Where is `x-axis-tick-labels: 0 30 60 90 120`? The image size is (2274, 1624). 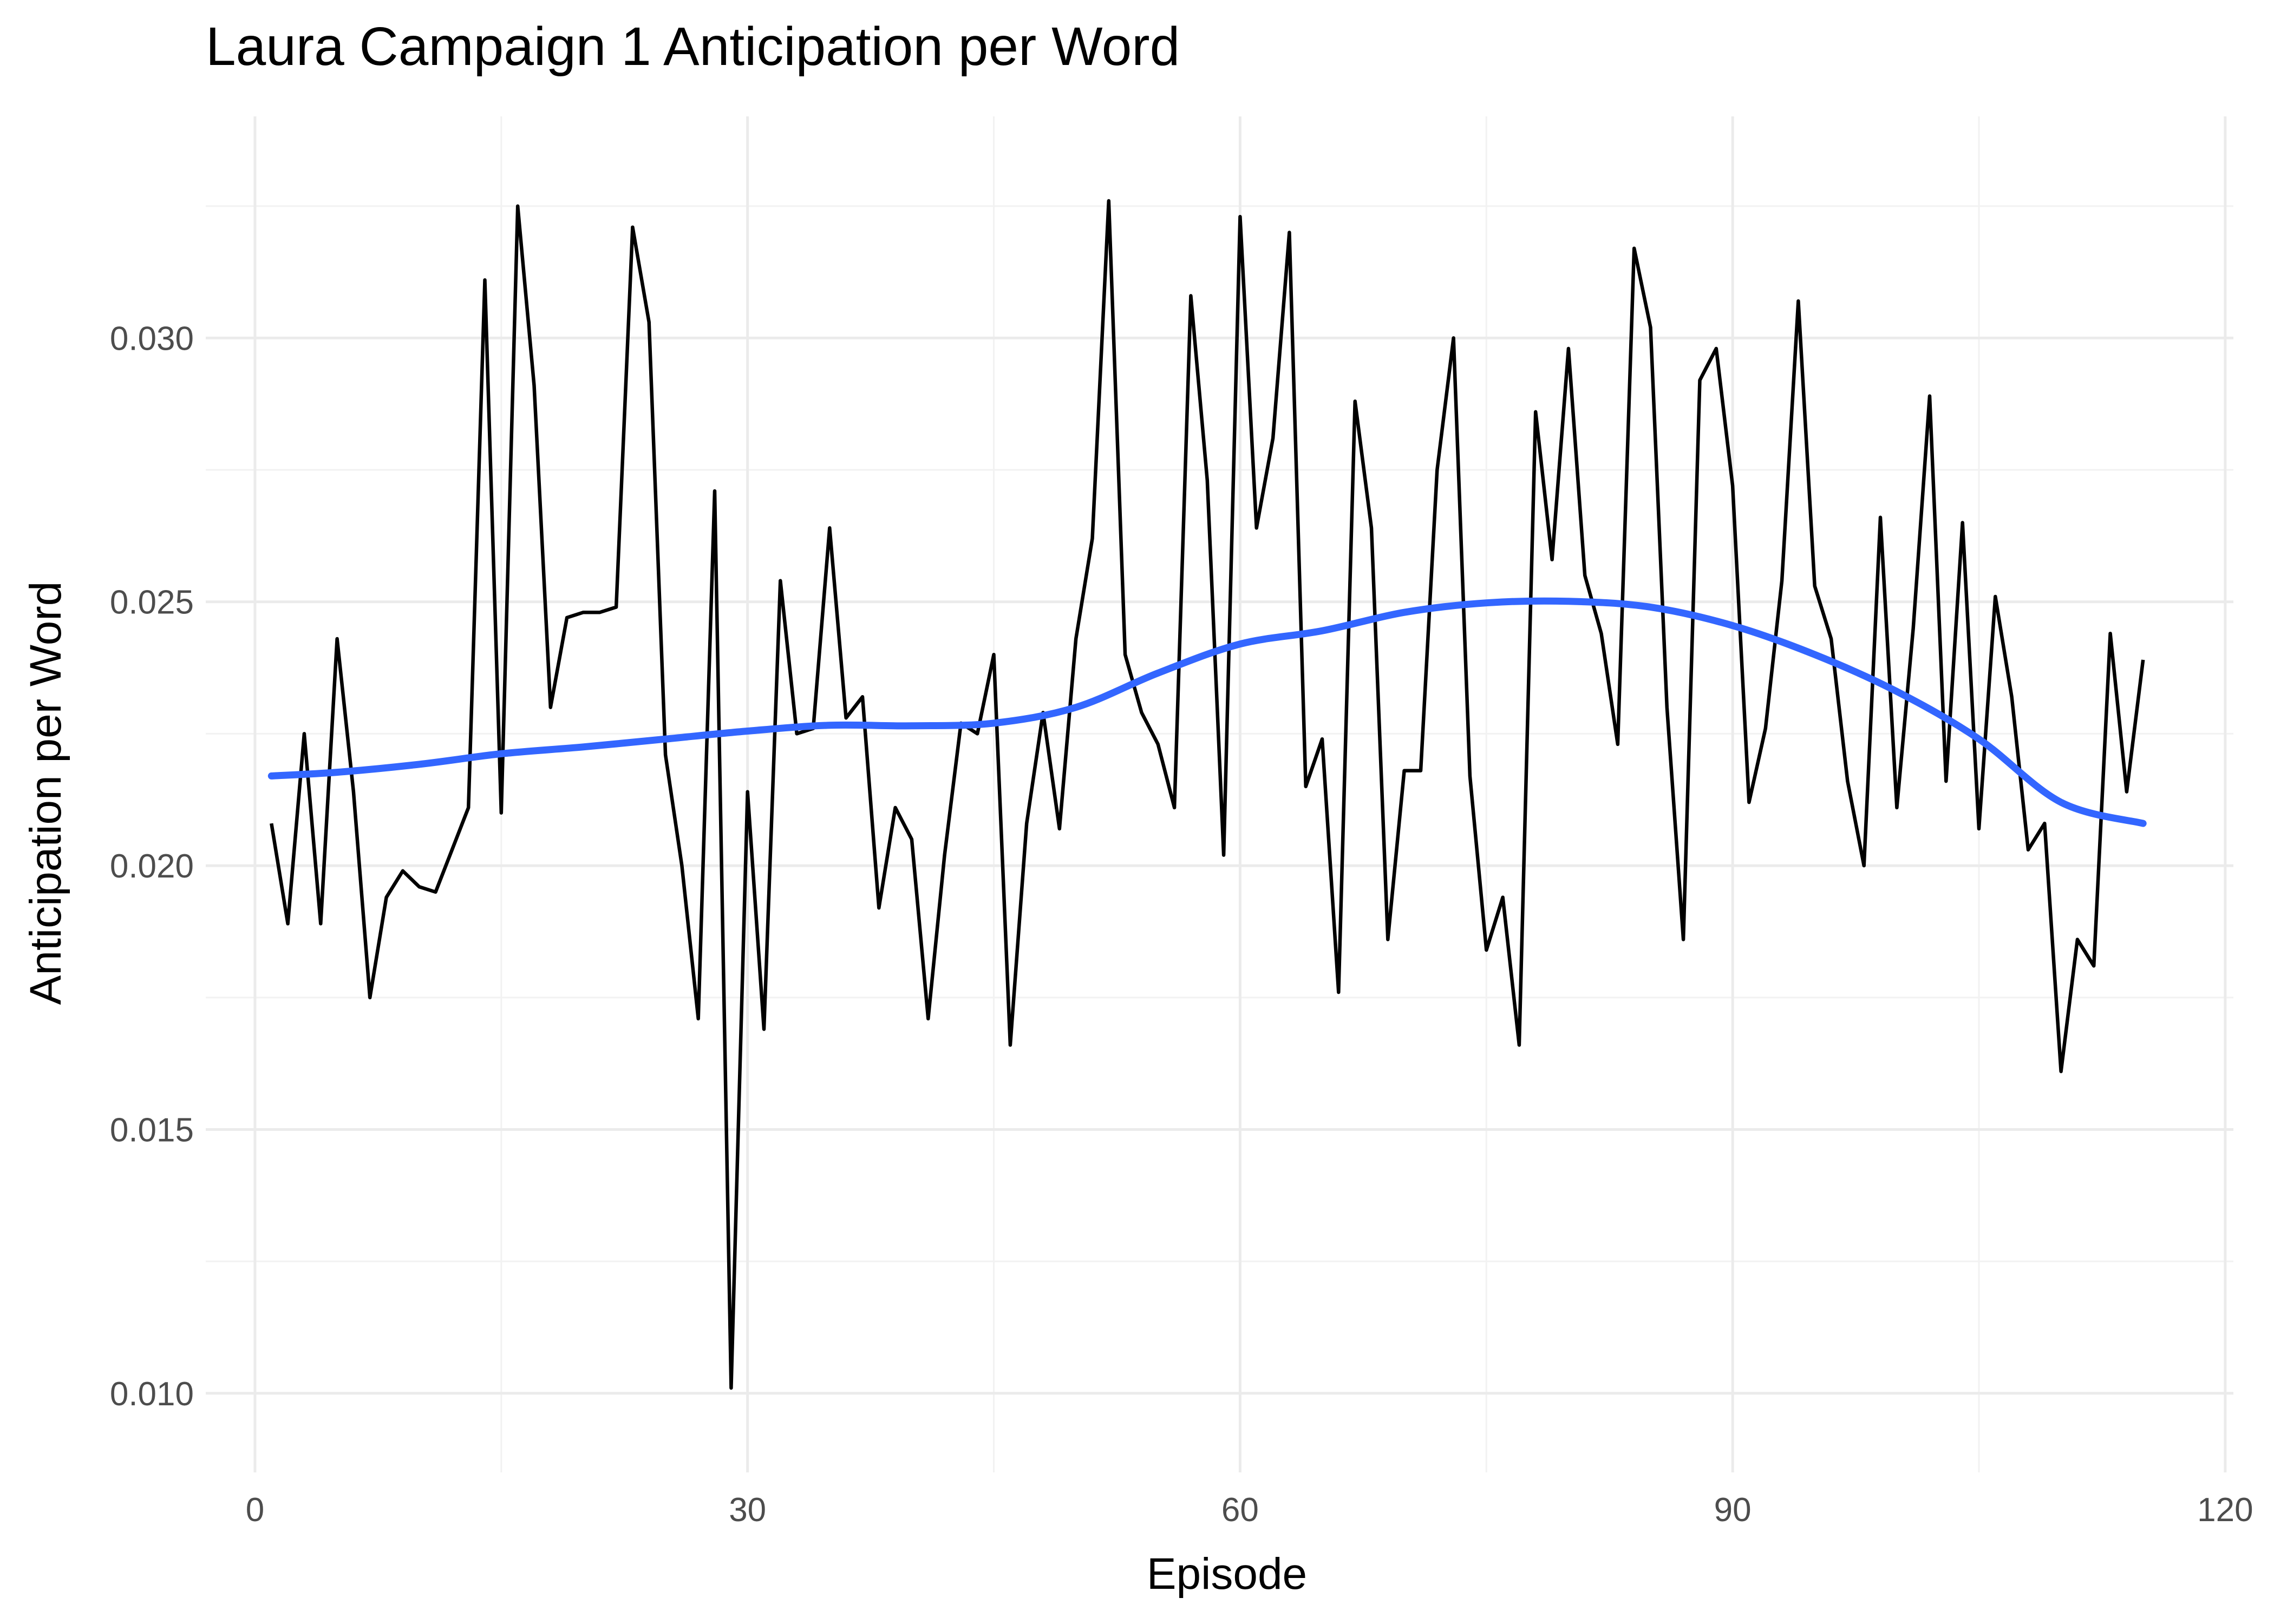 x-axis-tick-labels: 0 30 60 90 120 is located at coordinates (1250, 1510).